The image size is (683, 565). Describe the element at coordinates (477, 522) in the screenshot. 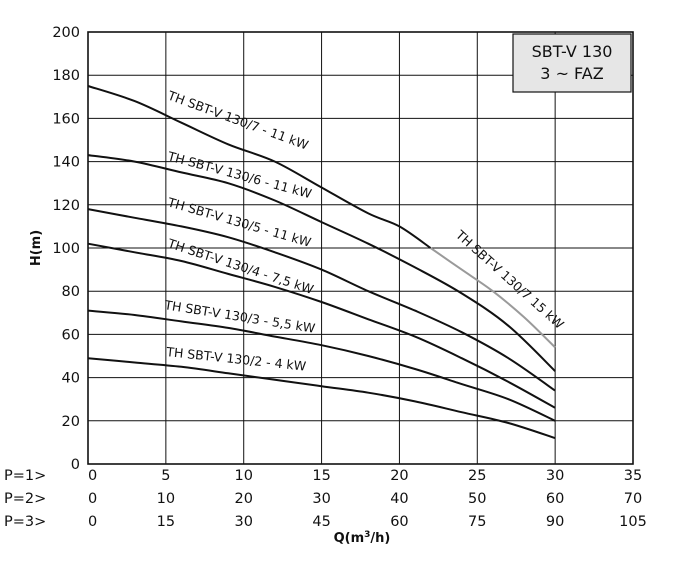

I see `x-tick-label: 75` at that location.